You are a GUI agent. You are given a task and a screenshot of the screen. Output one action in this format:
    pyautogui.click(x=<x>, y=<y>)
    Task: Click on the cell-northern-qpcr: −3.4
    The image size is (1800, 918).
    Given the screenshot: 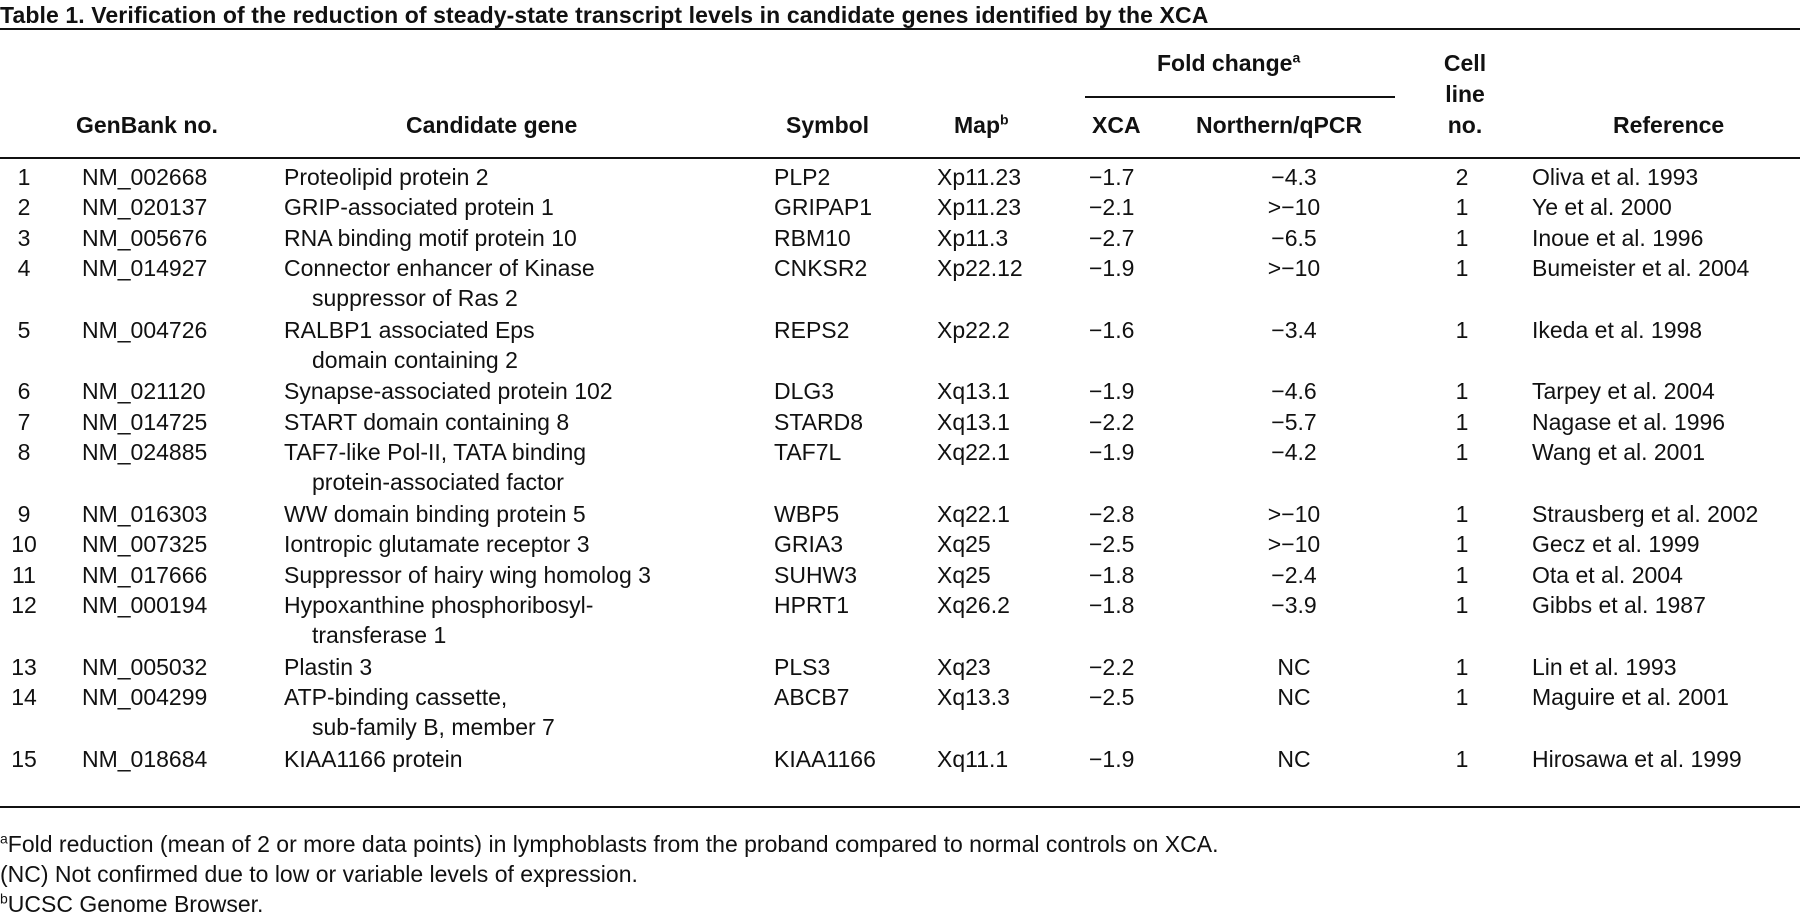 What is the action you would take?
    pyautogui.click(x=1294, y=330)
    